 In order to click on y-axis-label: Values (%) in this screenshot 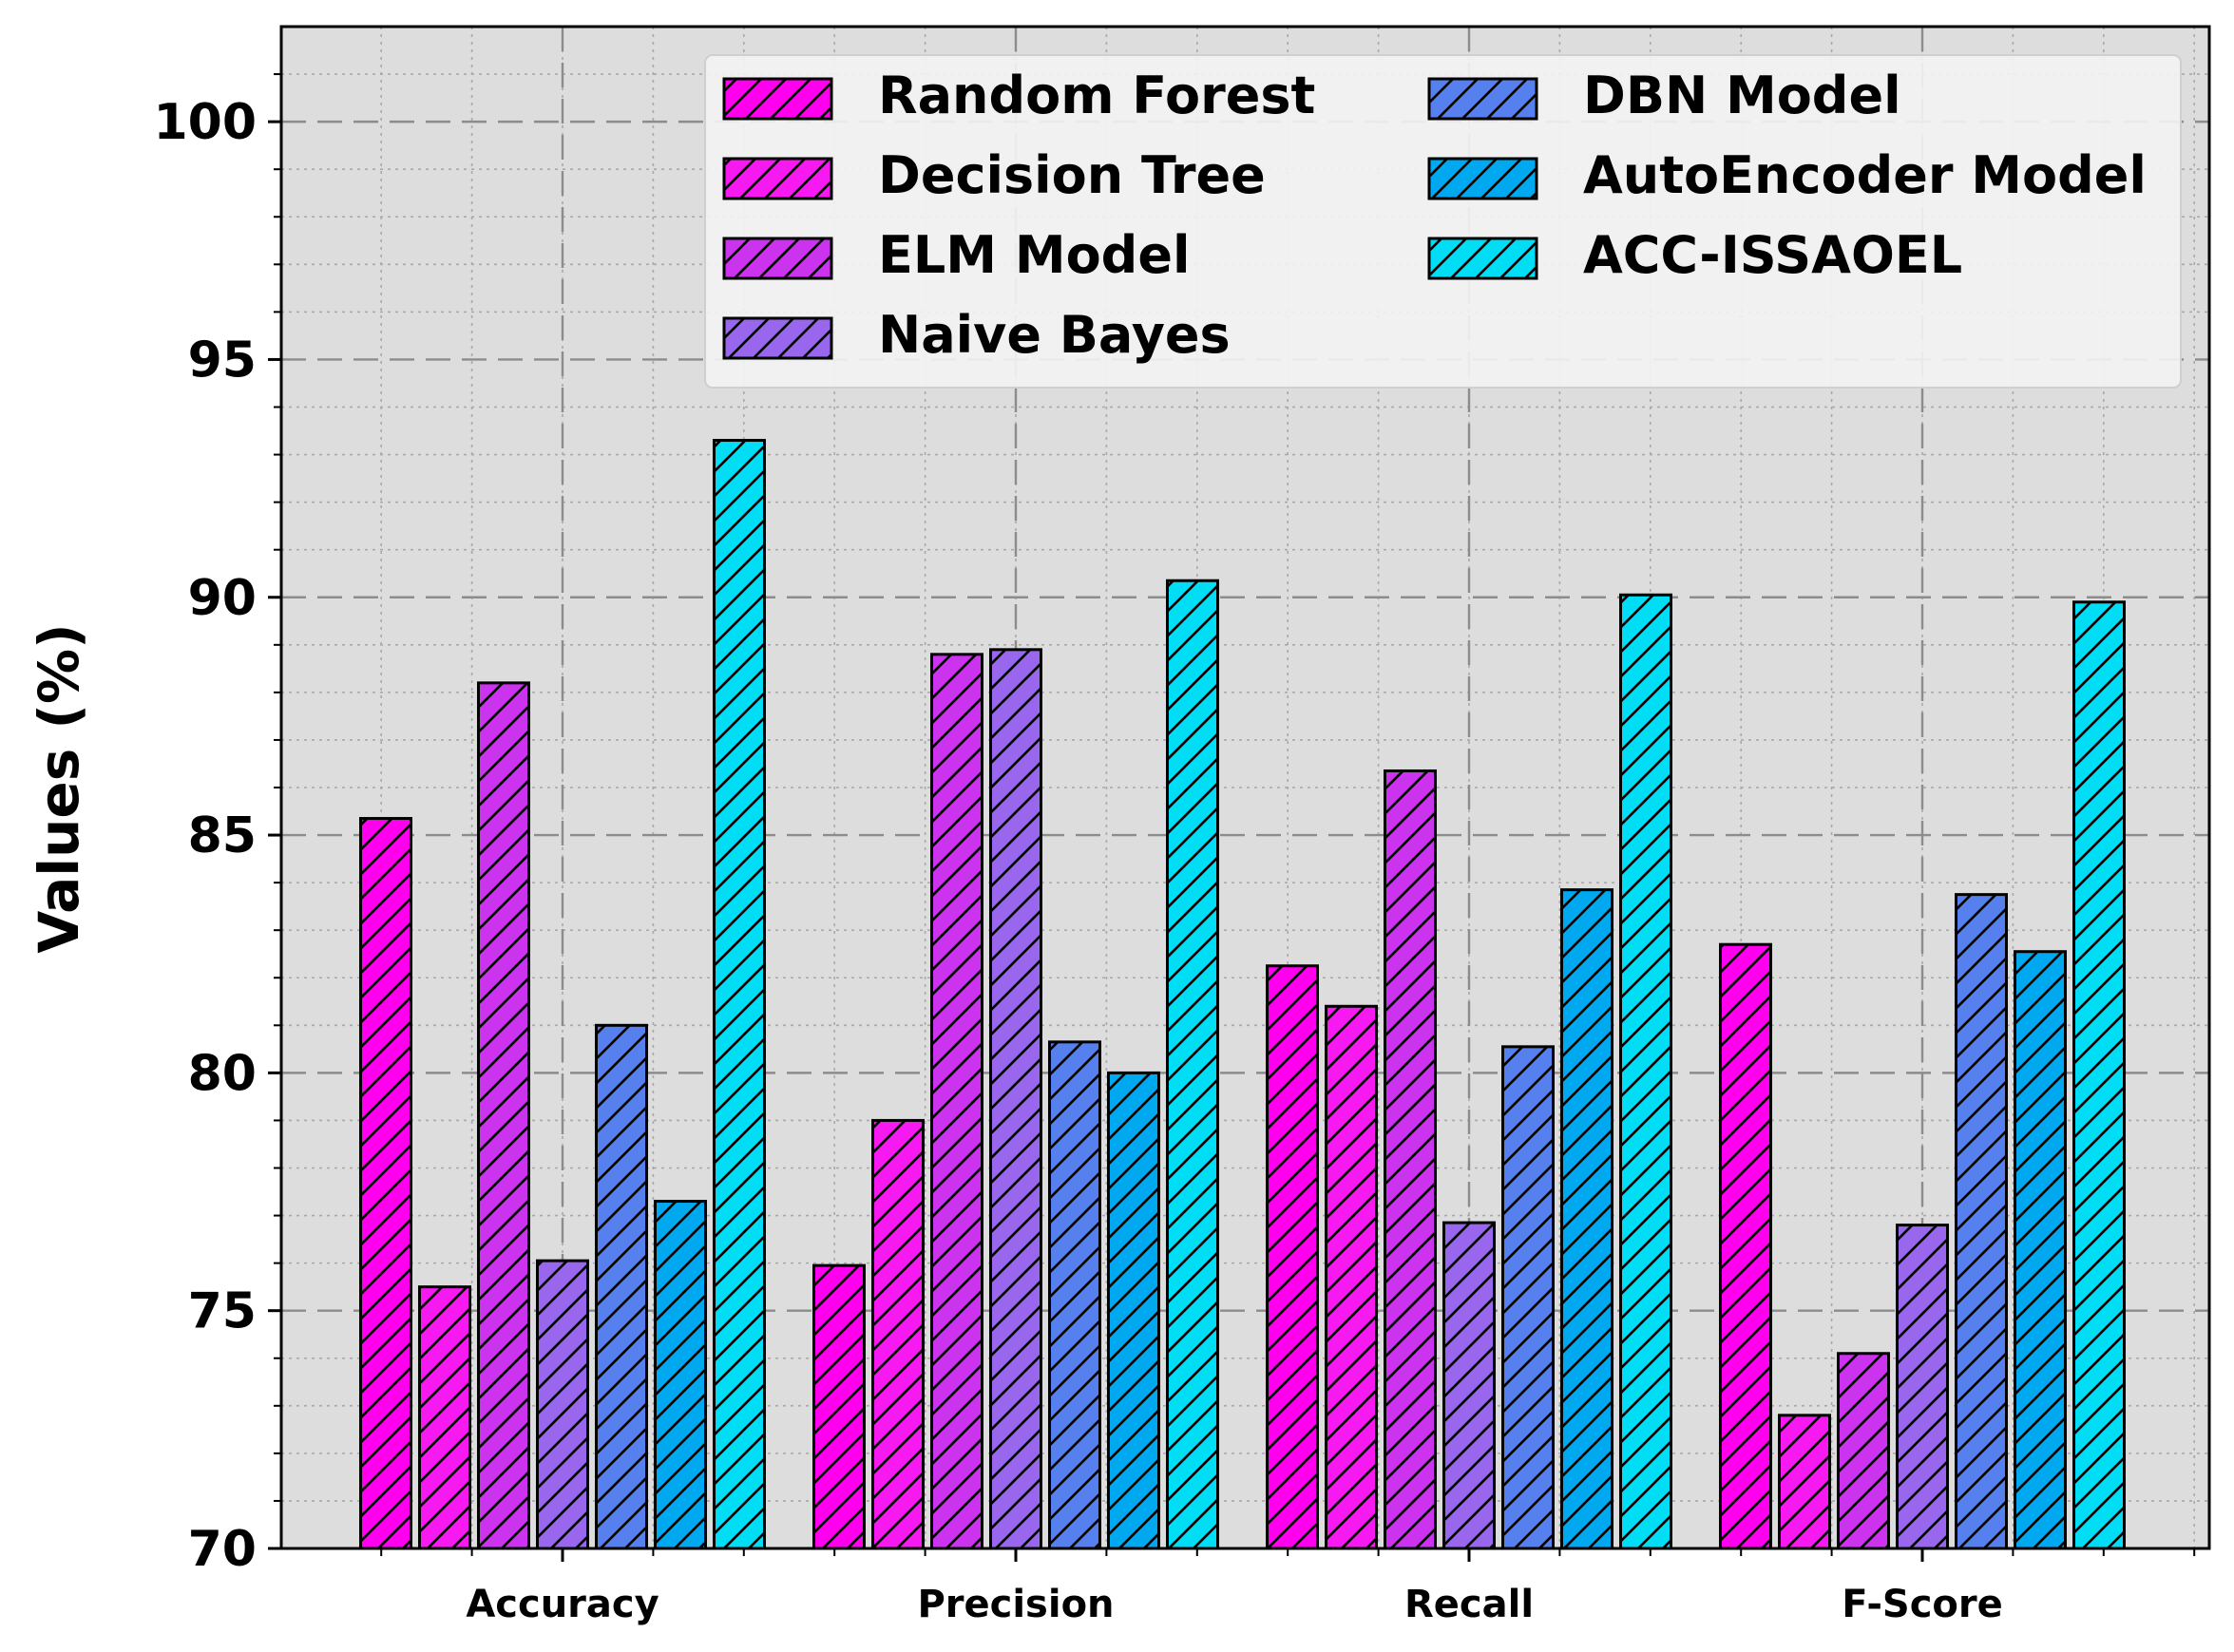, I will do `click(59, 788)`.